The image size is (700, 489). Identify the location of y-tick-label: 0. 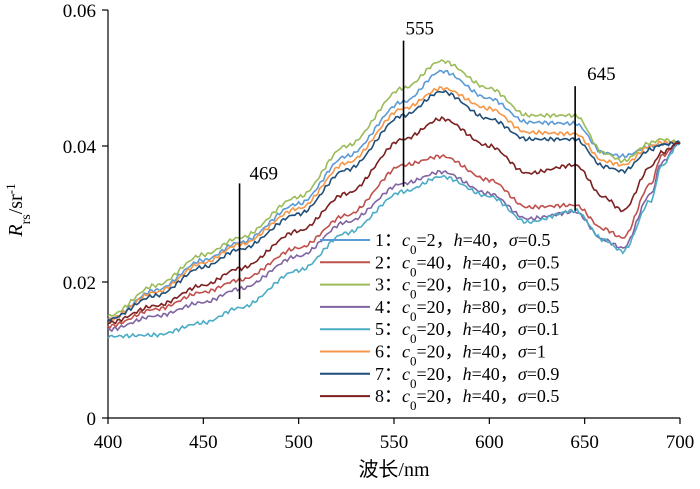
(92, 419).